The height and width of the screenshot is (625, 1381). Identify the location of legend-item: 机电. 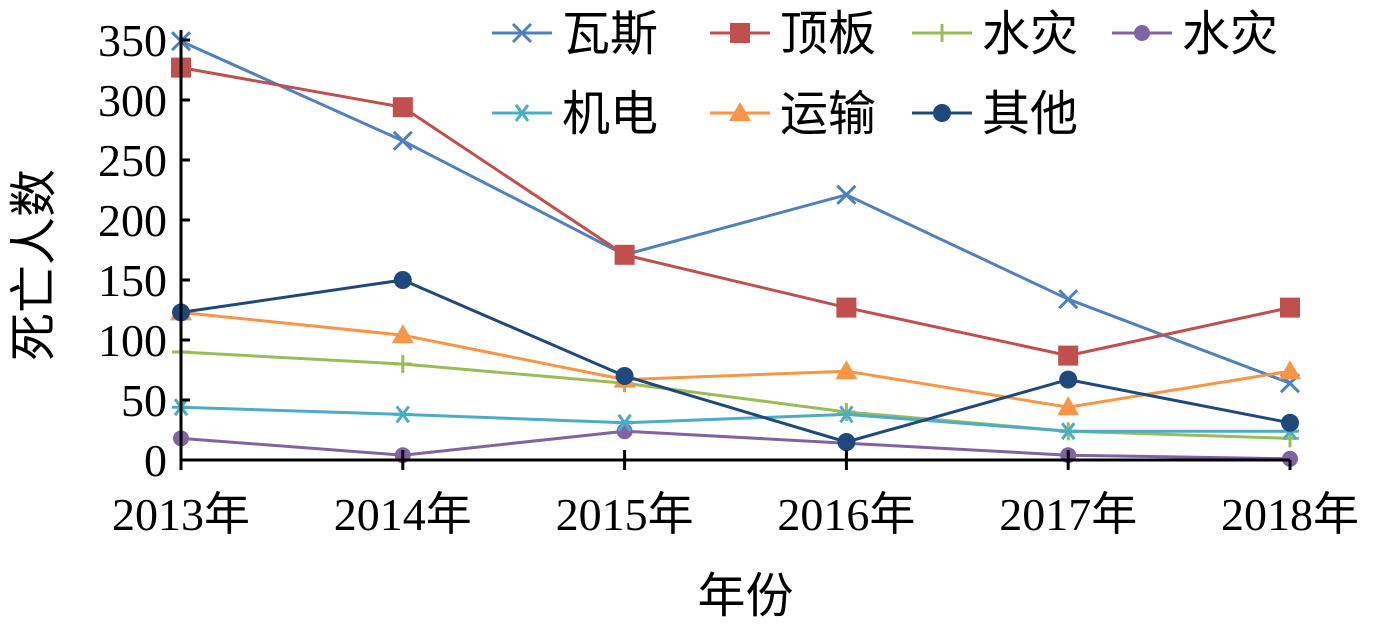
(575, 114).